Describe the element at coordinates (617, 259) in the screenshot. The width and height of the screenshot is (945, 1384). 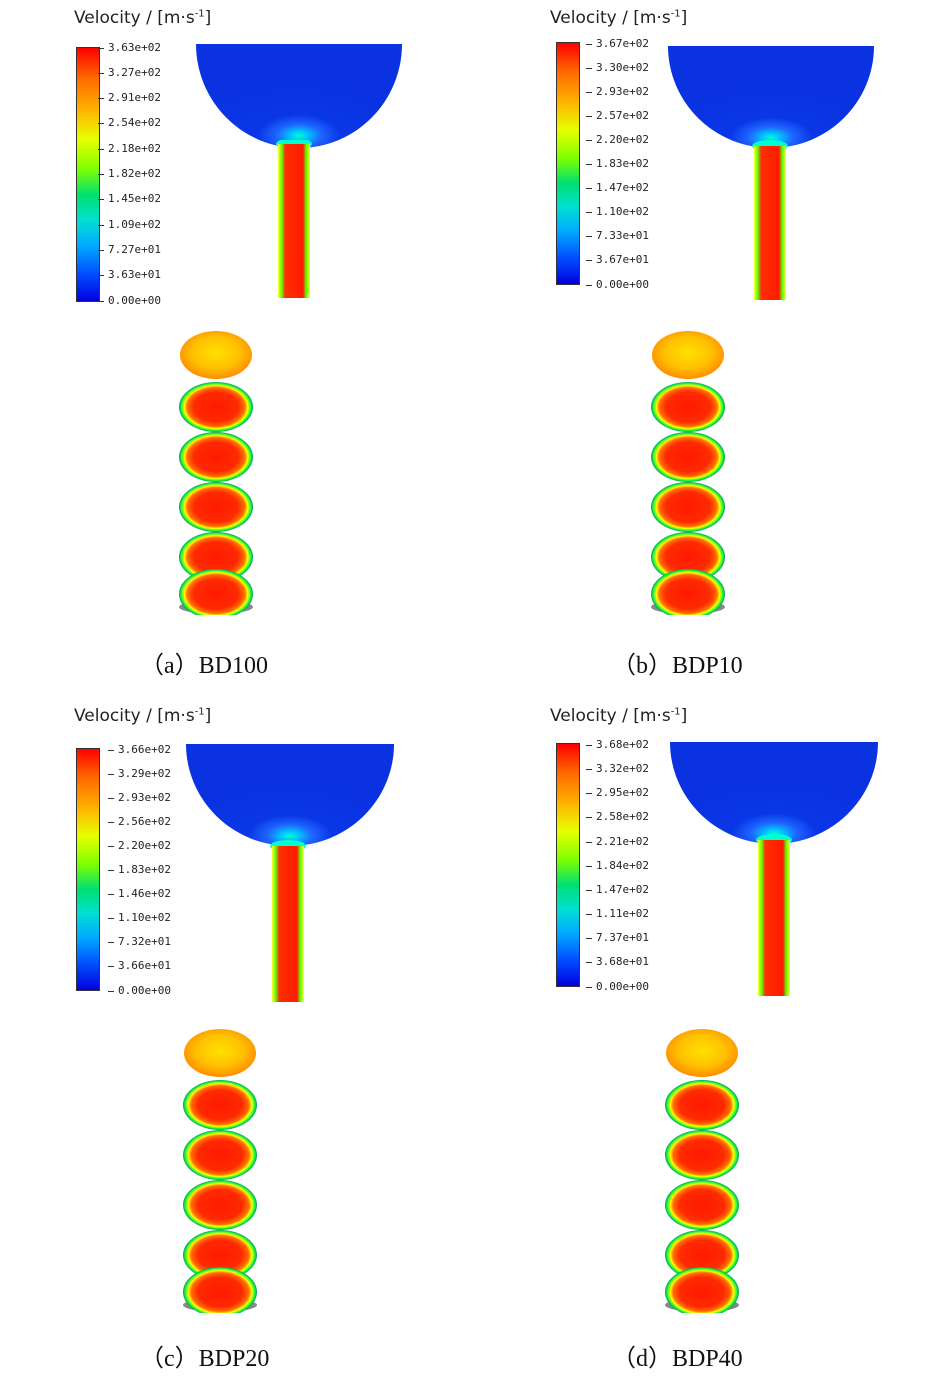
I see `tick-label: 3.67e+01` at that location.